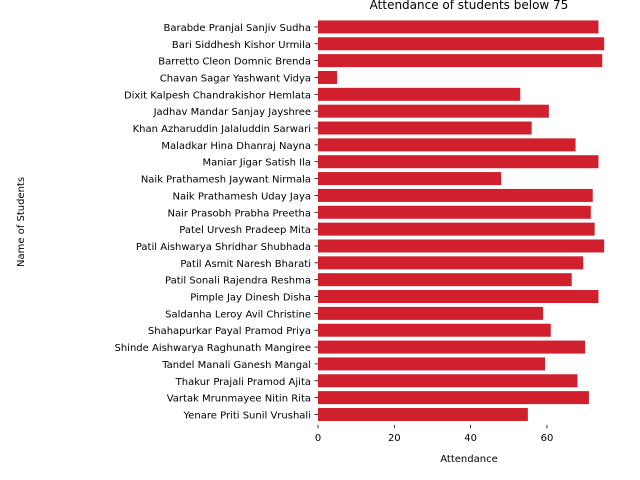 The image size is (640, 480). What do you see at coordinates (470, 438) in the screenshot?
I see `x-tick-label-2: 40` at bounding box center [470, 438].